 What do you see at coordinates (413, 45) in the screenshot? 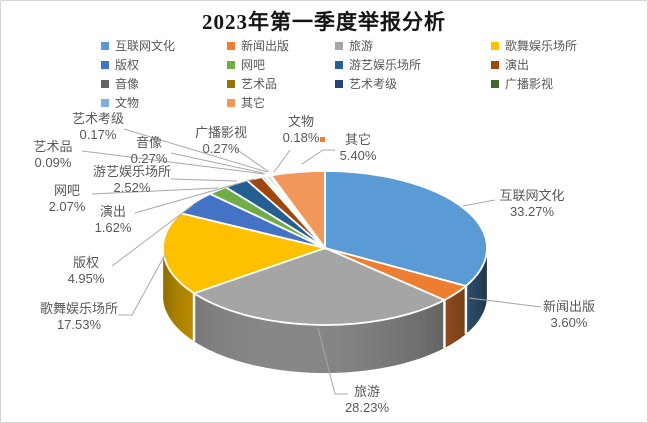
I see `legend-item-2: 旅游` at bounding box center [413, 45].